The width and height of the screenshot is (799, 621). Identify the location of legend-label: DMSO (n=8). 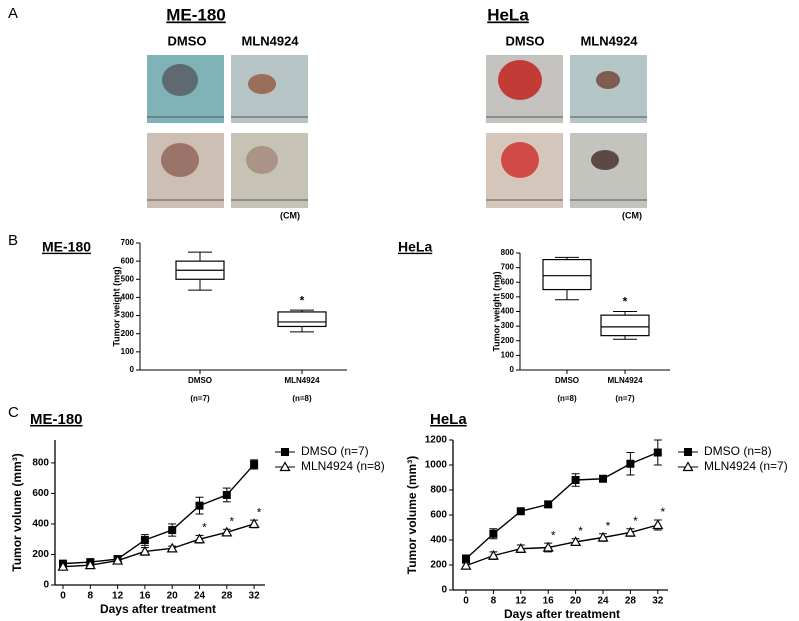
(738, 451).